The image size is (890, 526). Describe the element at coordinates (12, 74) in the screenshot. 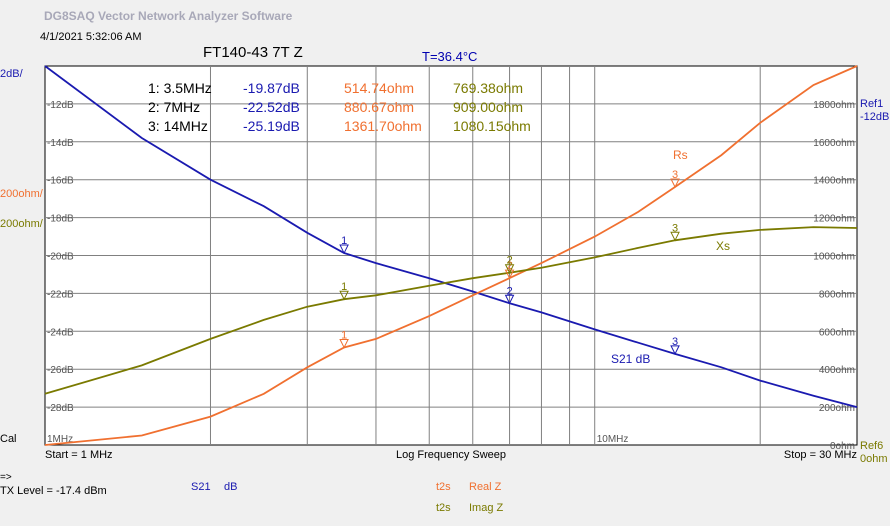

I see `left-scale-s21: 2dB/` at that location.